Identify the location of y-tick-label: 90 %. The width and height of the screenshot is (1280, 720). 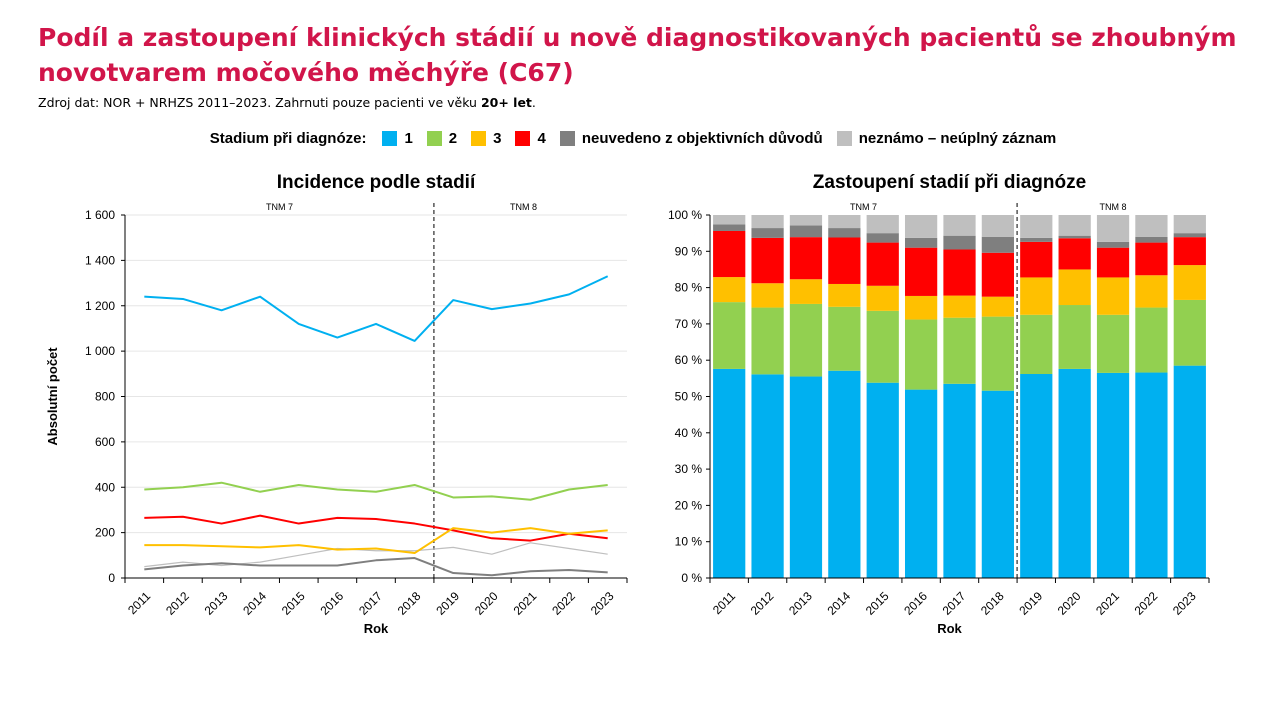
(689, 251).